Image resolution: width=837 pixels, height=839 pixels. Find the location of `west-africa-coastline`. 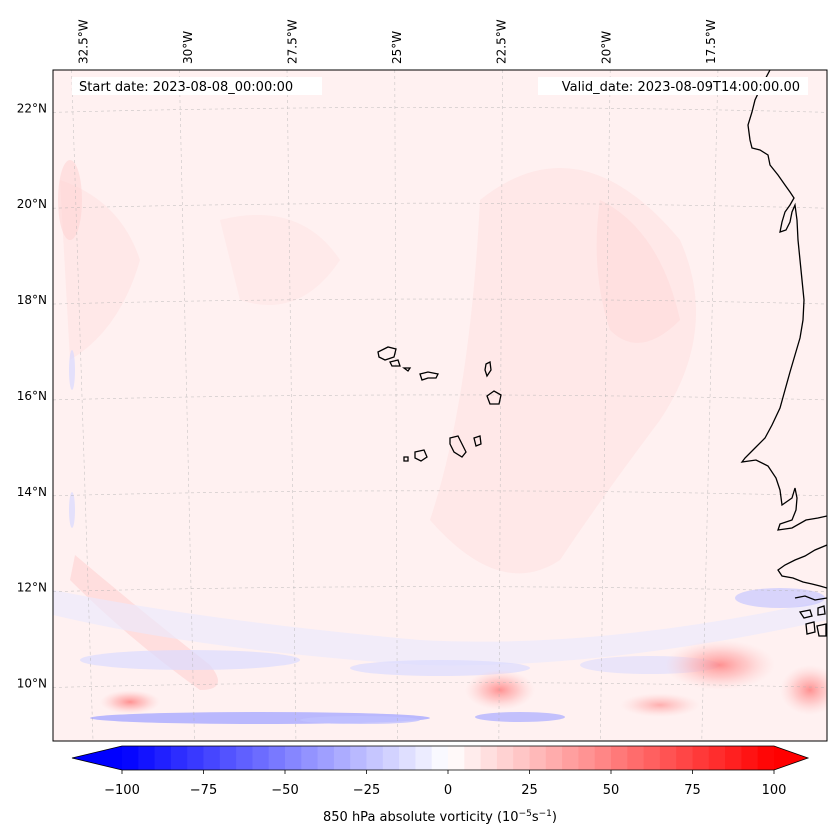

west-africa-coastline is located at coordinates (783, 300).